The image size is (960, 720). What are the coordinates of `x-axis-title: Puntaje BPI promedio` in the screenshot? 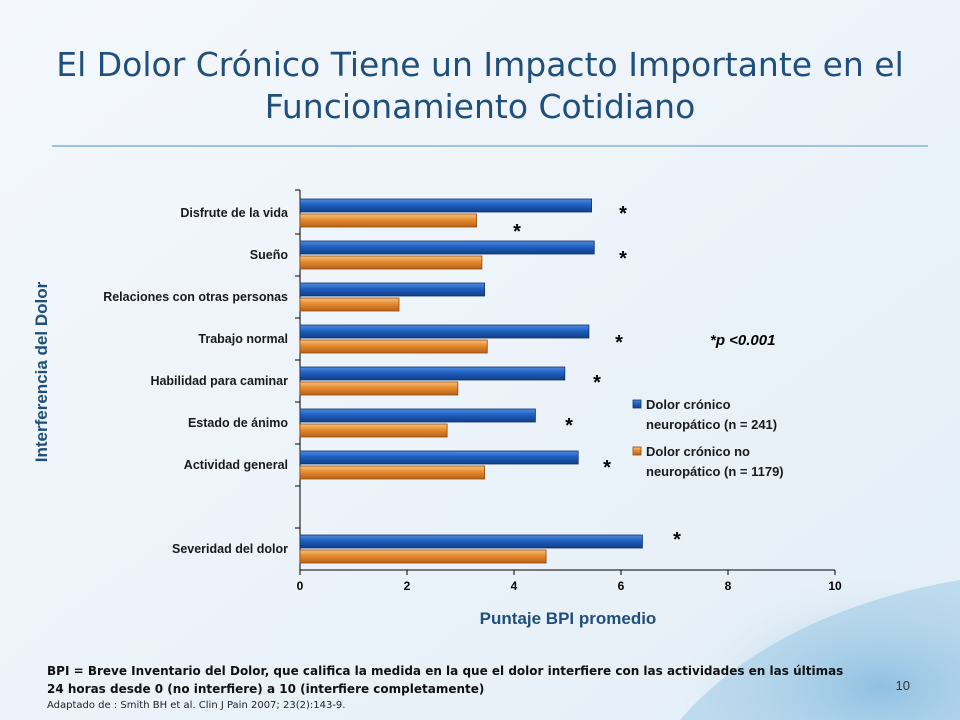 It's located at (568, 618).